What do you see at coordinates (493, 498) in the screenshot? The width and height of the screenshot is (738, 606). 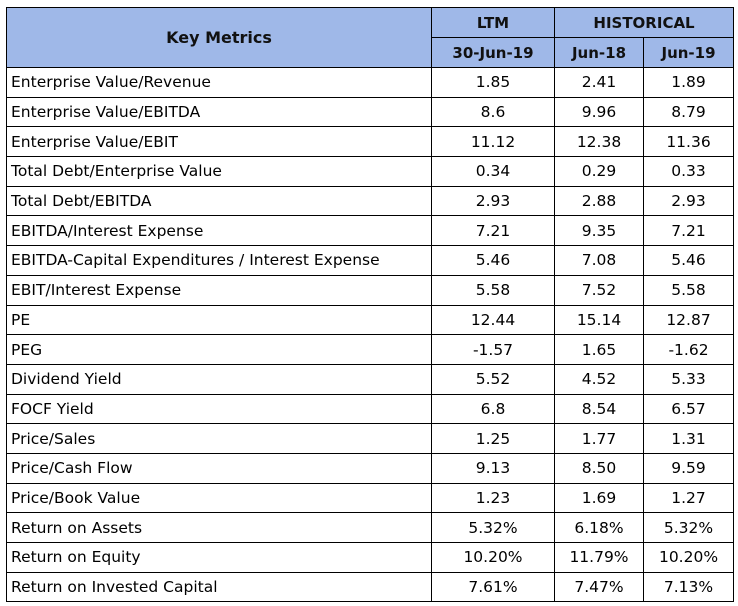 I see `ltm-value-cell: 1.23` at bounding box center [493, 498].